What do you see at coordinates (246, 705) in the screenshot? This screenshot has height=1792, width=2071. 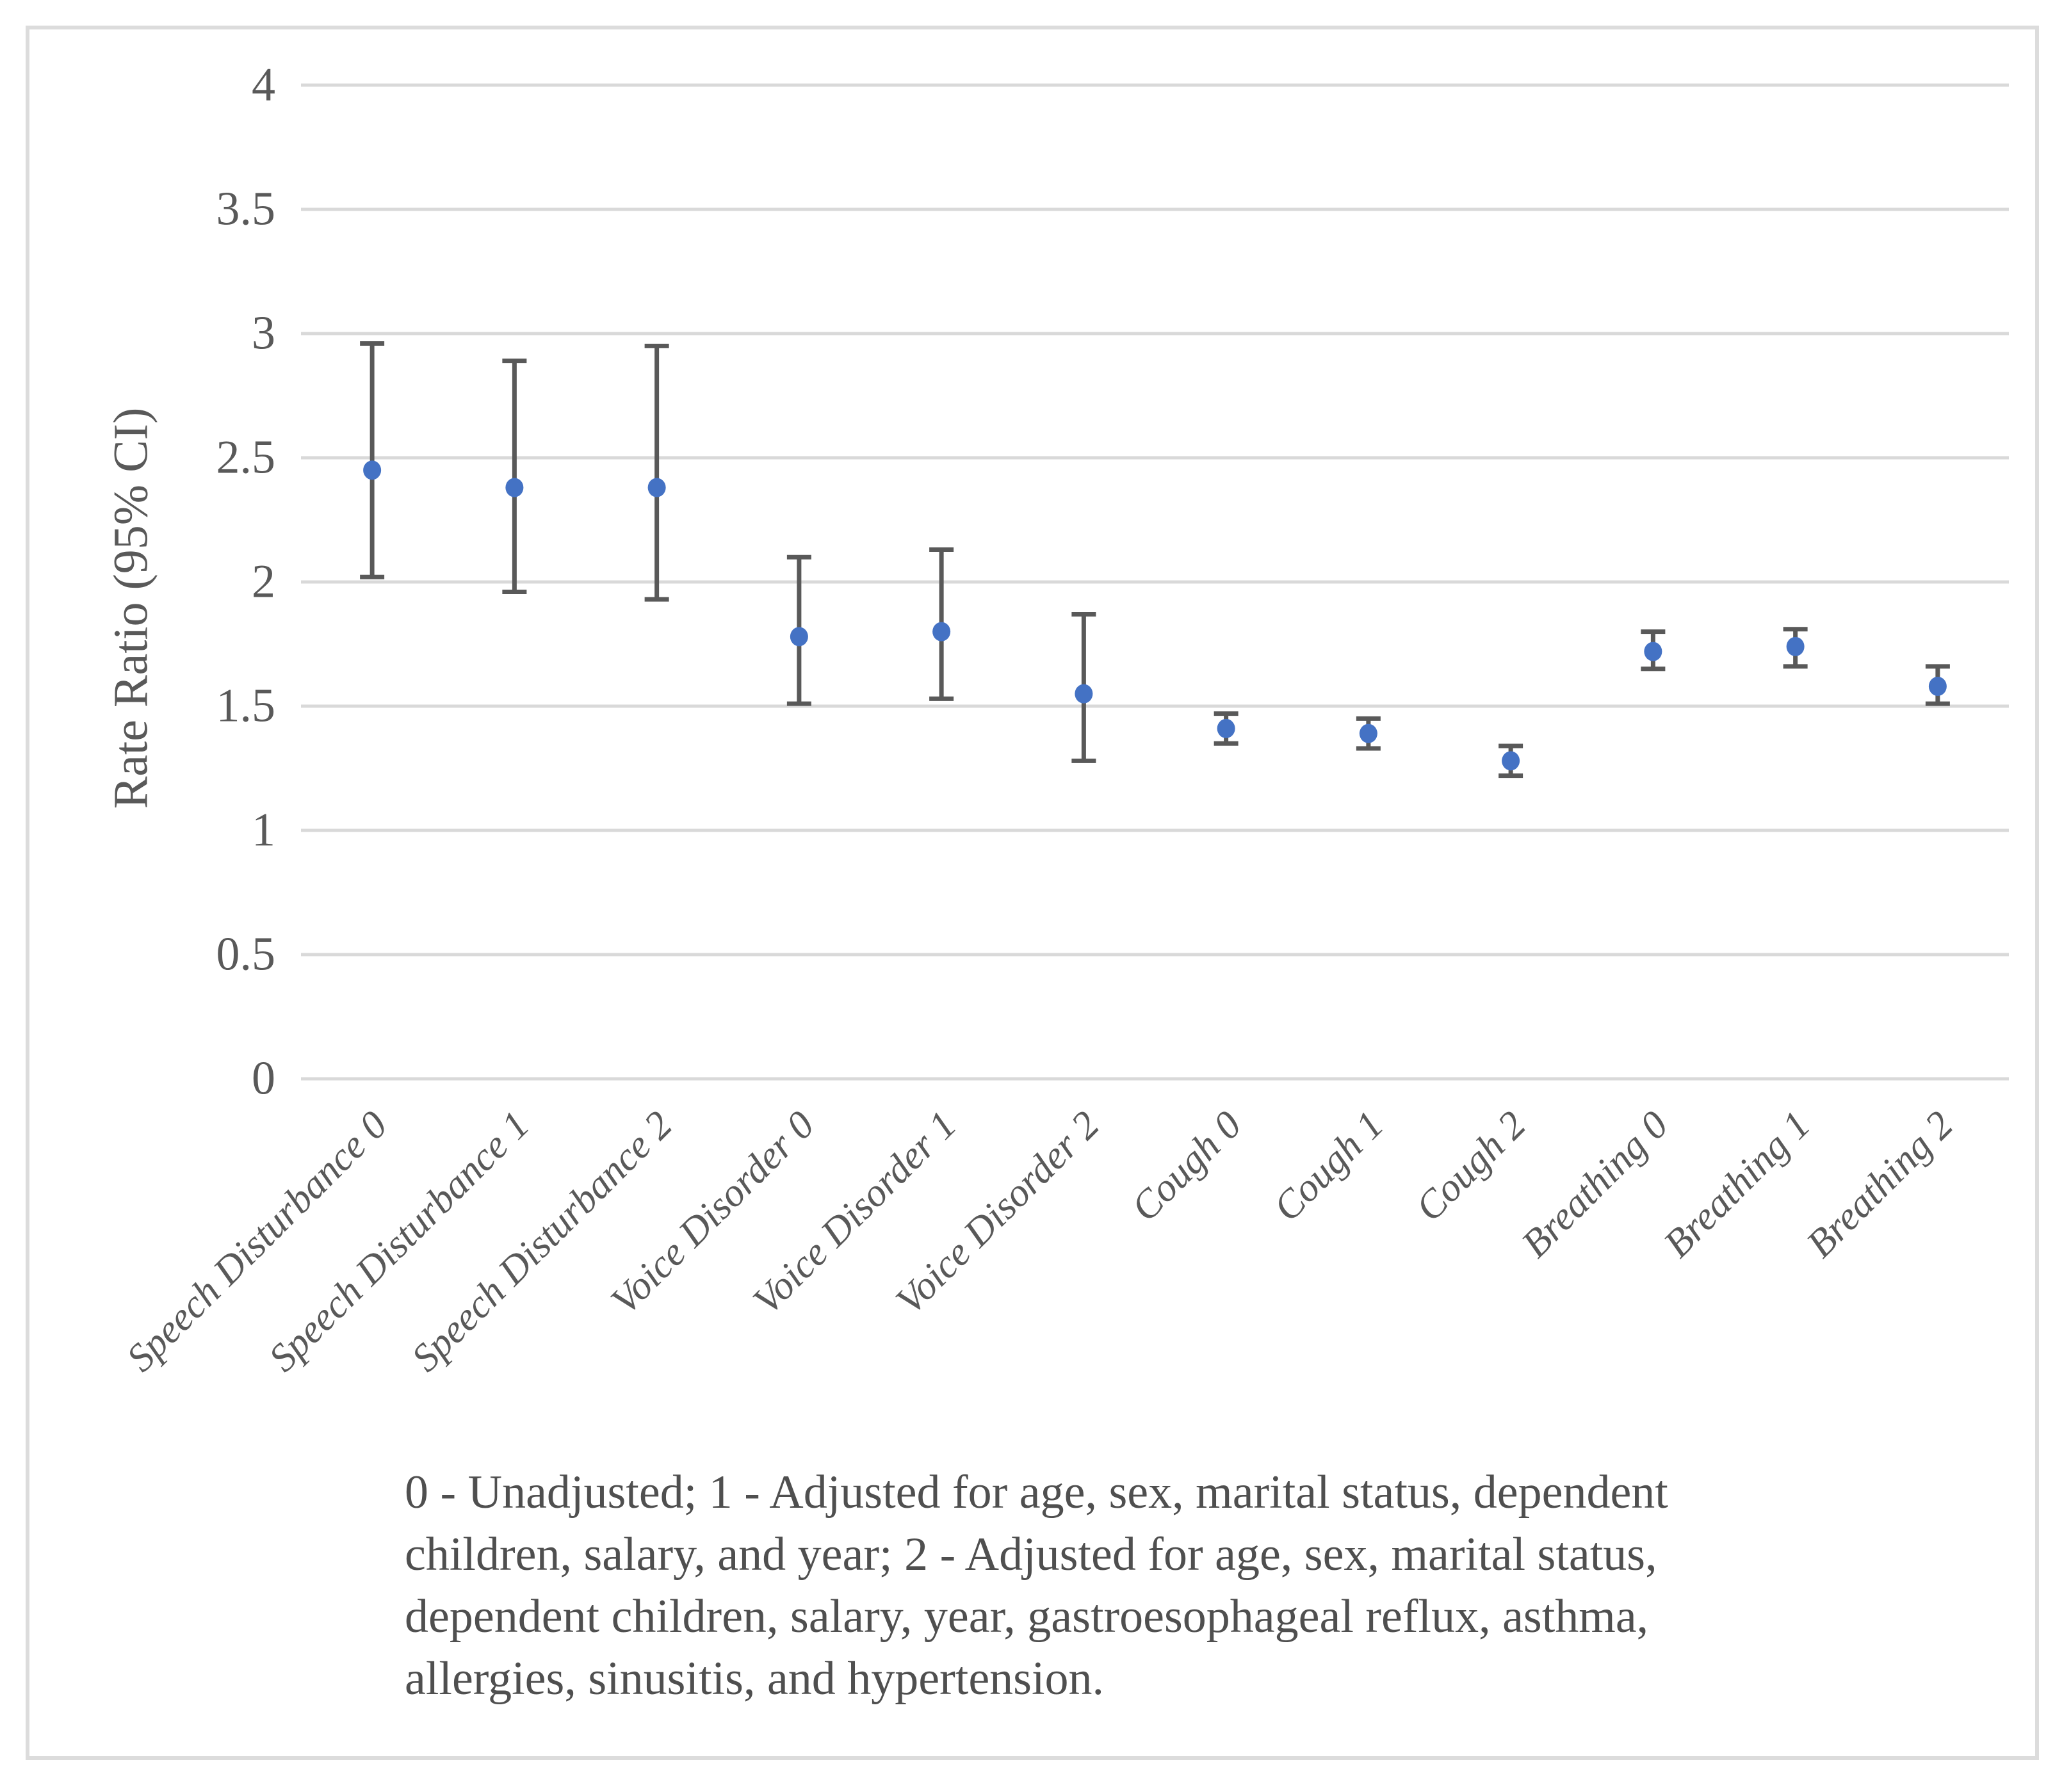 I see `y-tick-label: 1.5` at bounding box center [246, 705].